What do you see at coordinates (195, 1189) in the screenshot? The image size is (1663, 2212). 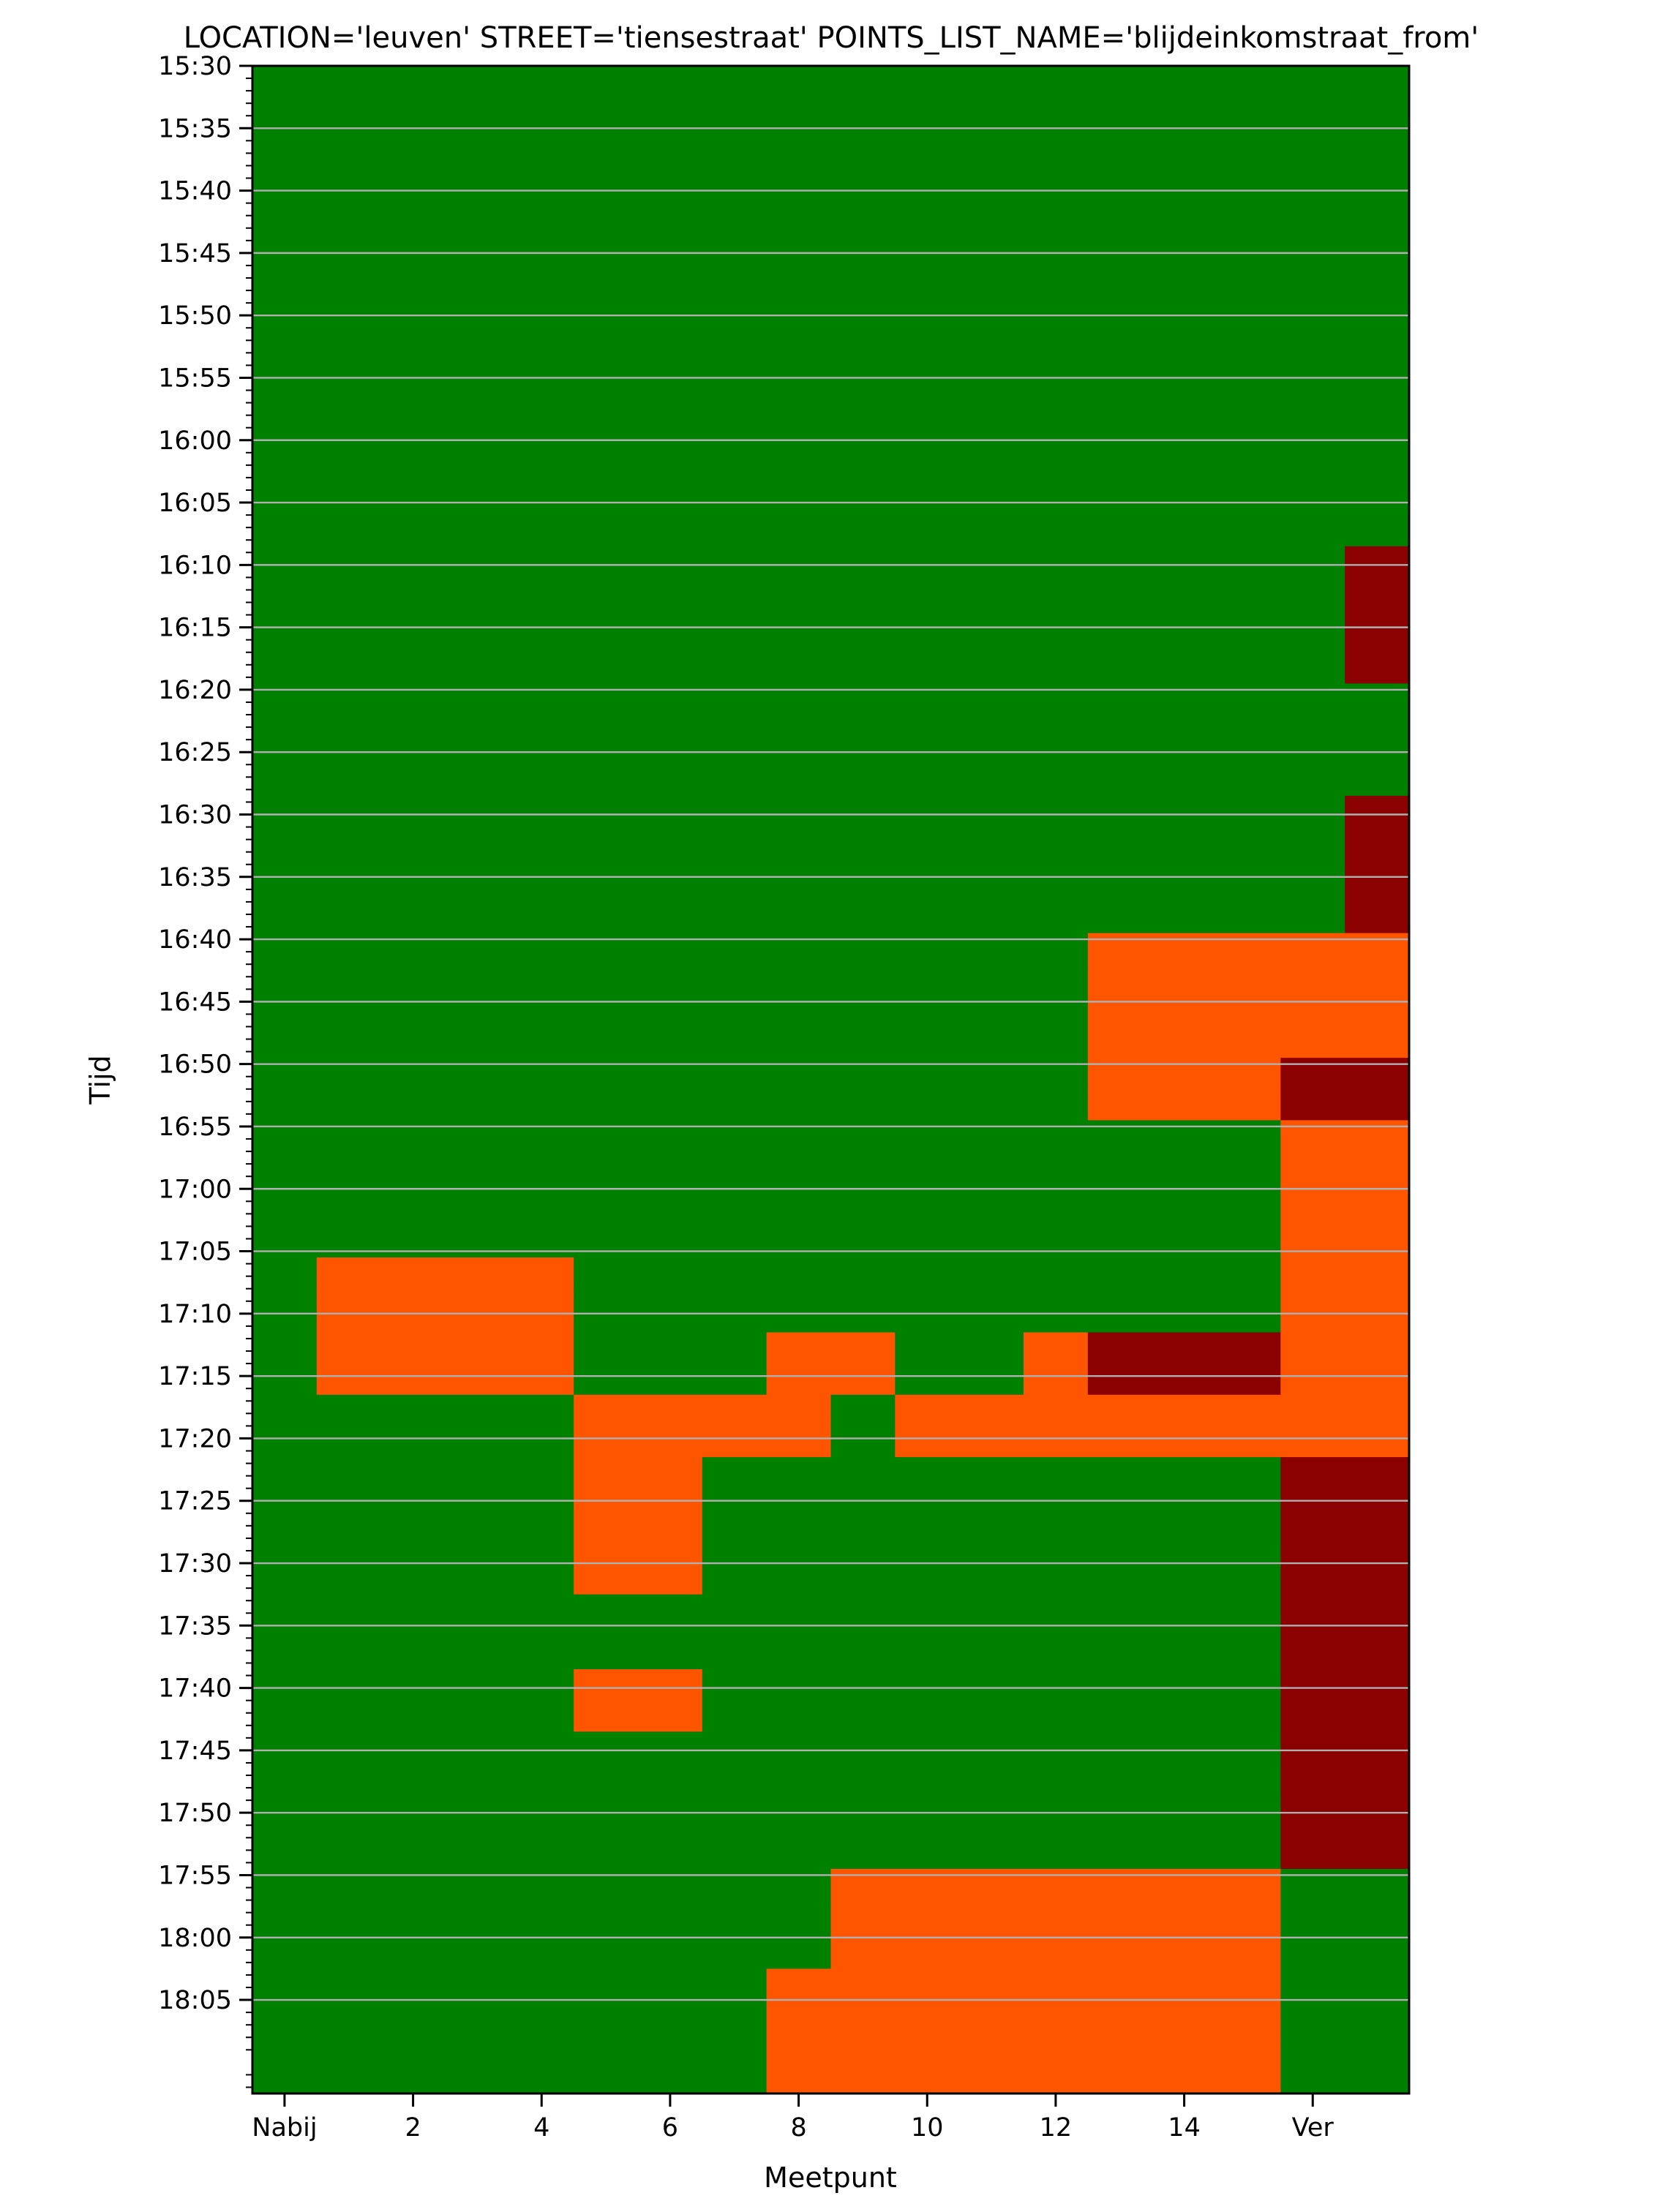 I see `y-tick-label: 17:00` at bounding box center [195, 1189].